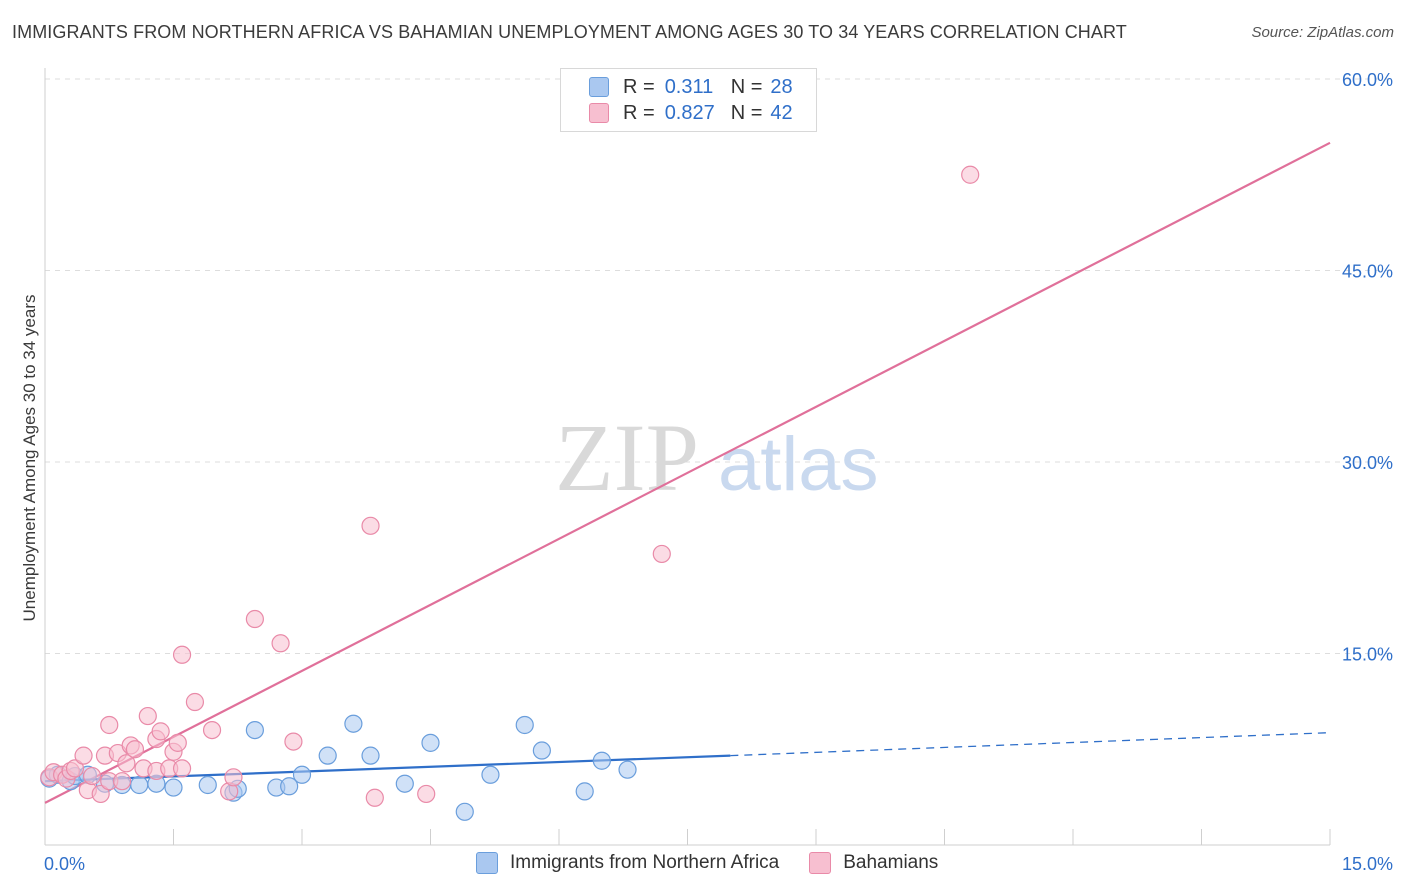  I want to click on legend-n-value: 28, so click(781, 86).